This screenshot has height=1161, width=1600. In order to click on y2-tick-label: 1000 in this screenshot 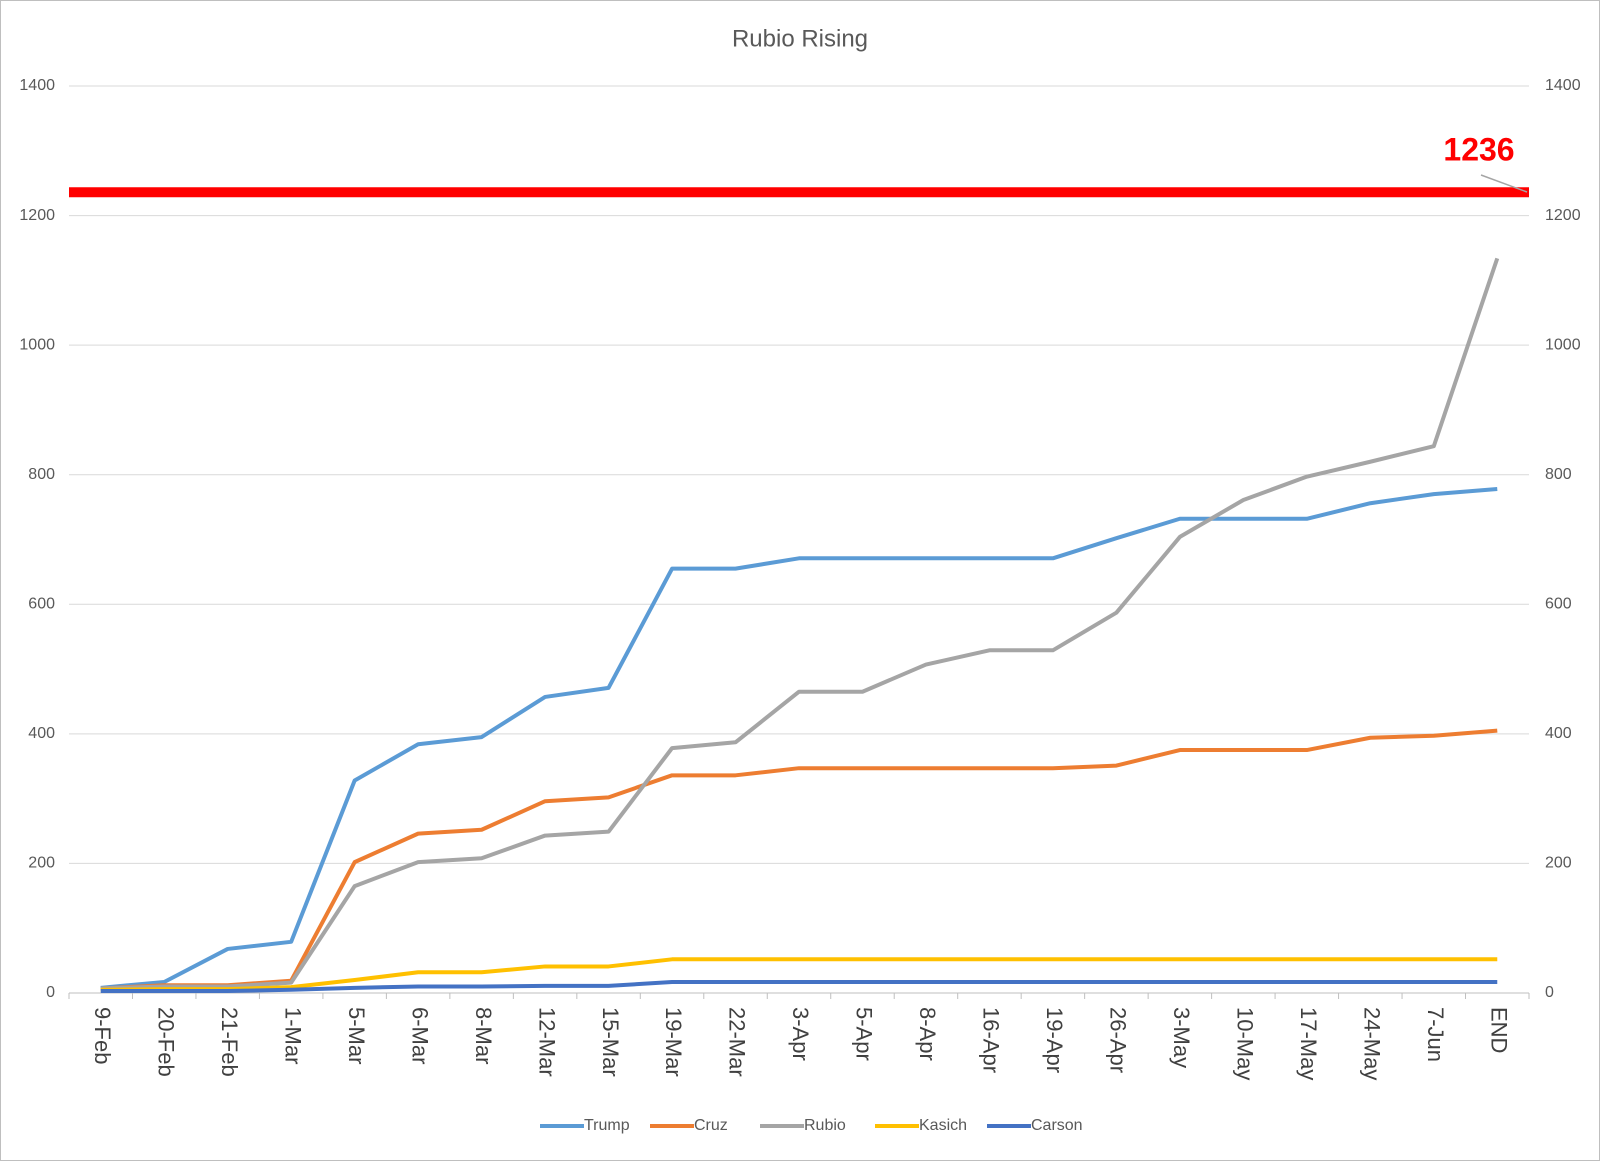, I will do `click(1563, 344)`.